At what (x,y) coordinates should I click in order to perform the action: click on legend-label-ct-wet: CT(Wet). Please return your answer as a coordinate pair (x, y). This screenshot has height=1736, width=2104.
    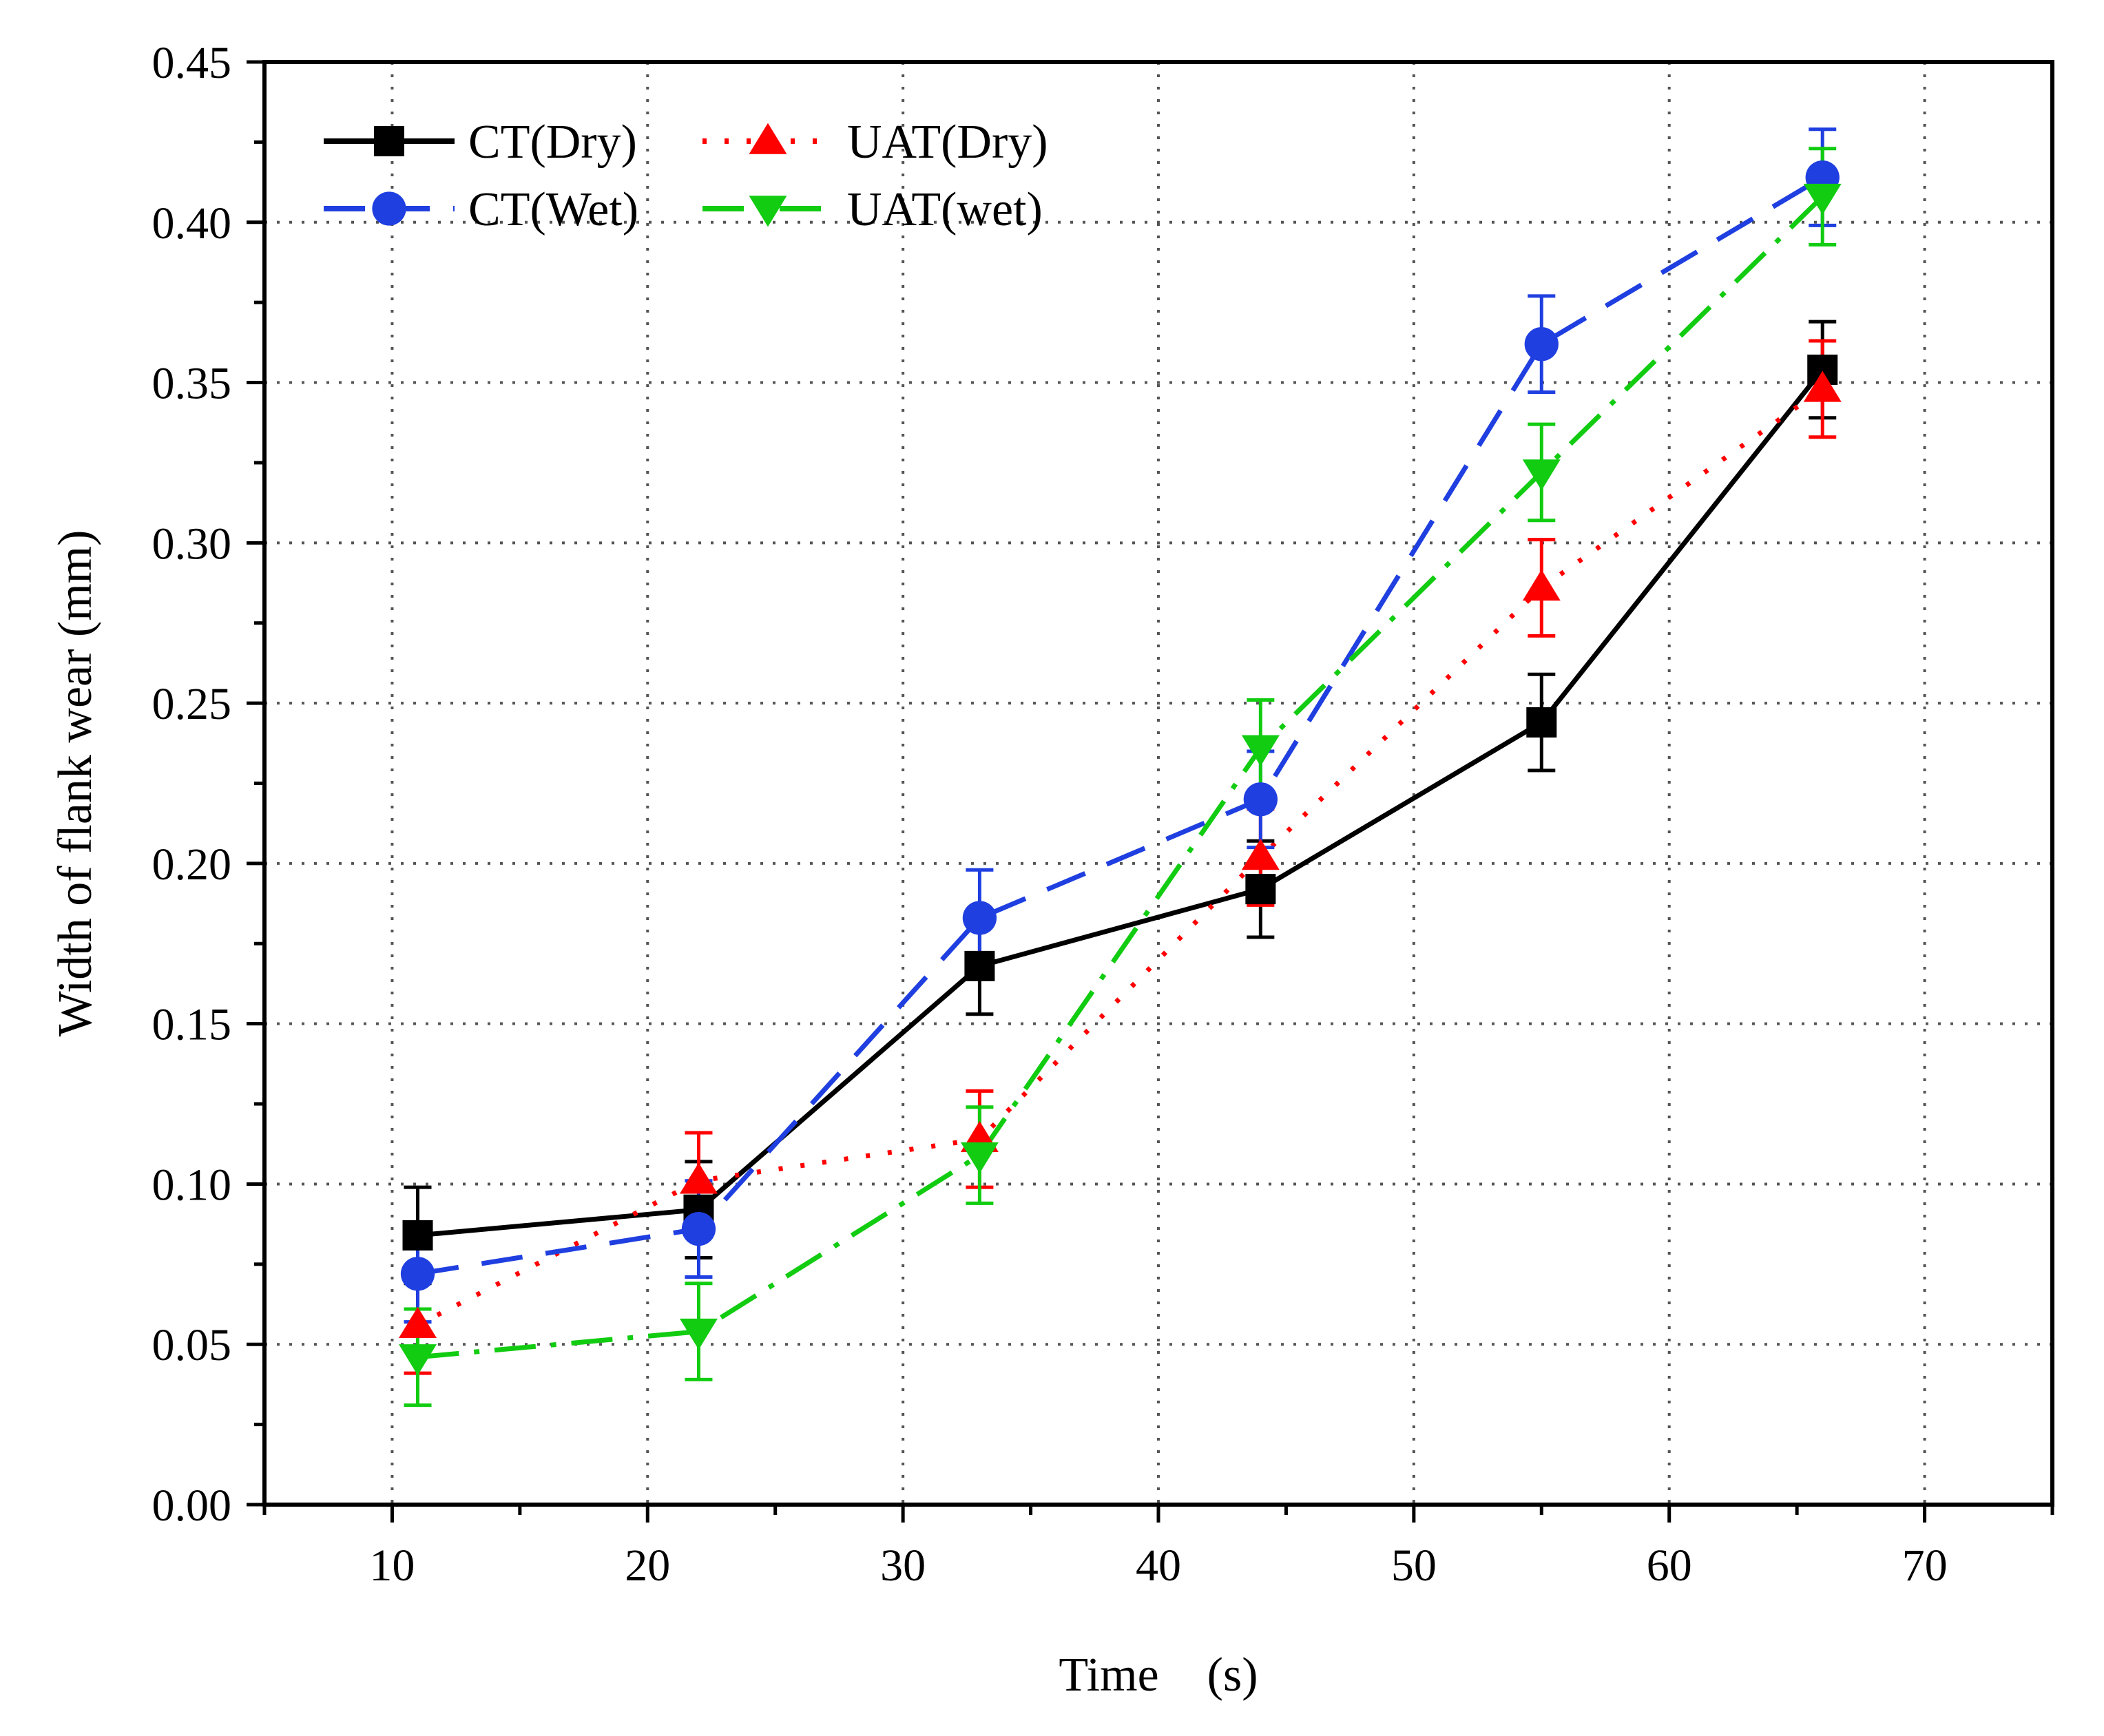
    Looking at the image, I should click on (553, 209).